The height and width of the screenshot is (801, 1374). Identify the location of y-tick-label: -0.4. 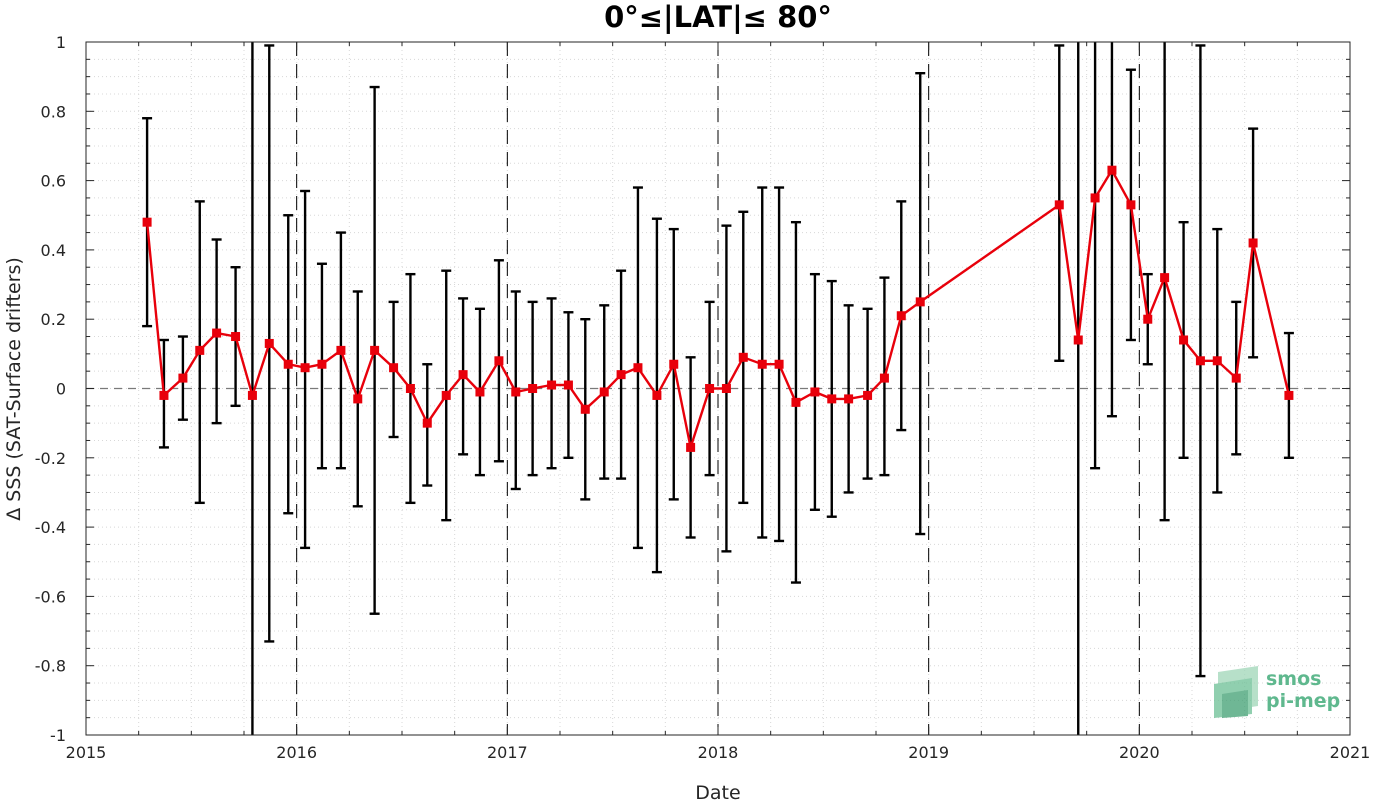
(50, 527).